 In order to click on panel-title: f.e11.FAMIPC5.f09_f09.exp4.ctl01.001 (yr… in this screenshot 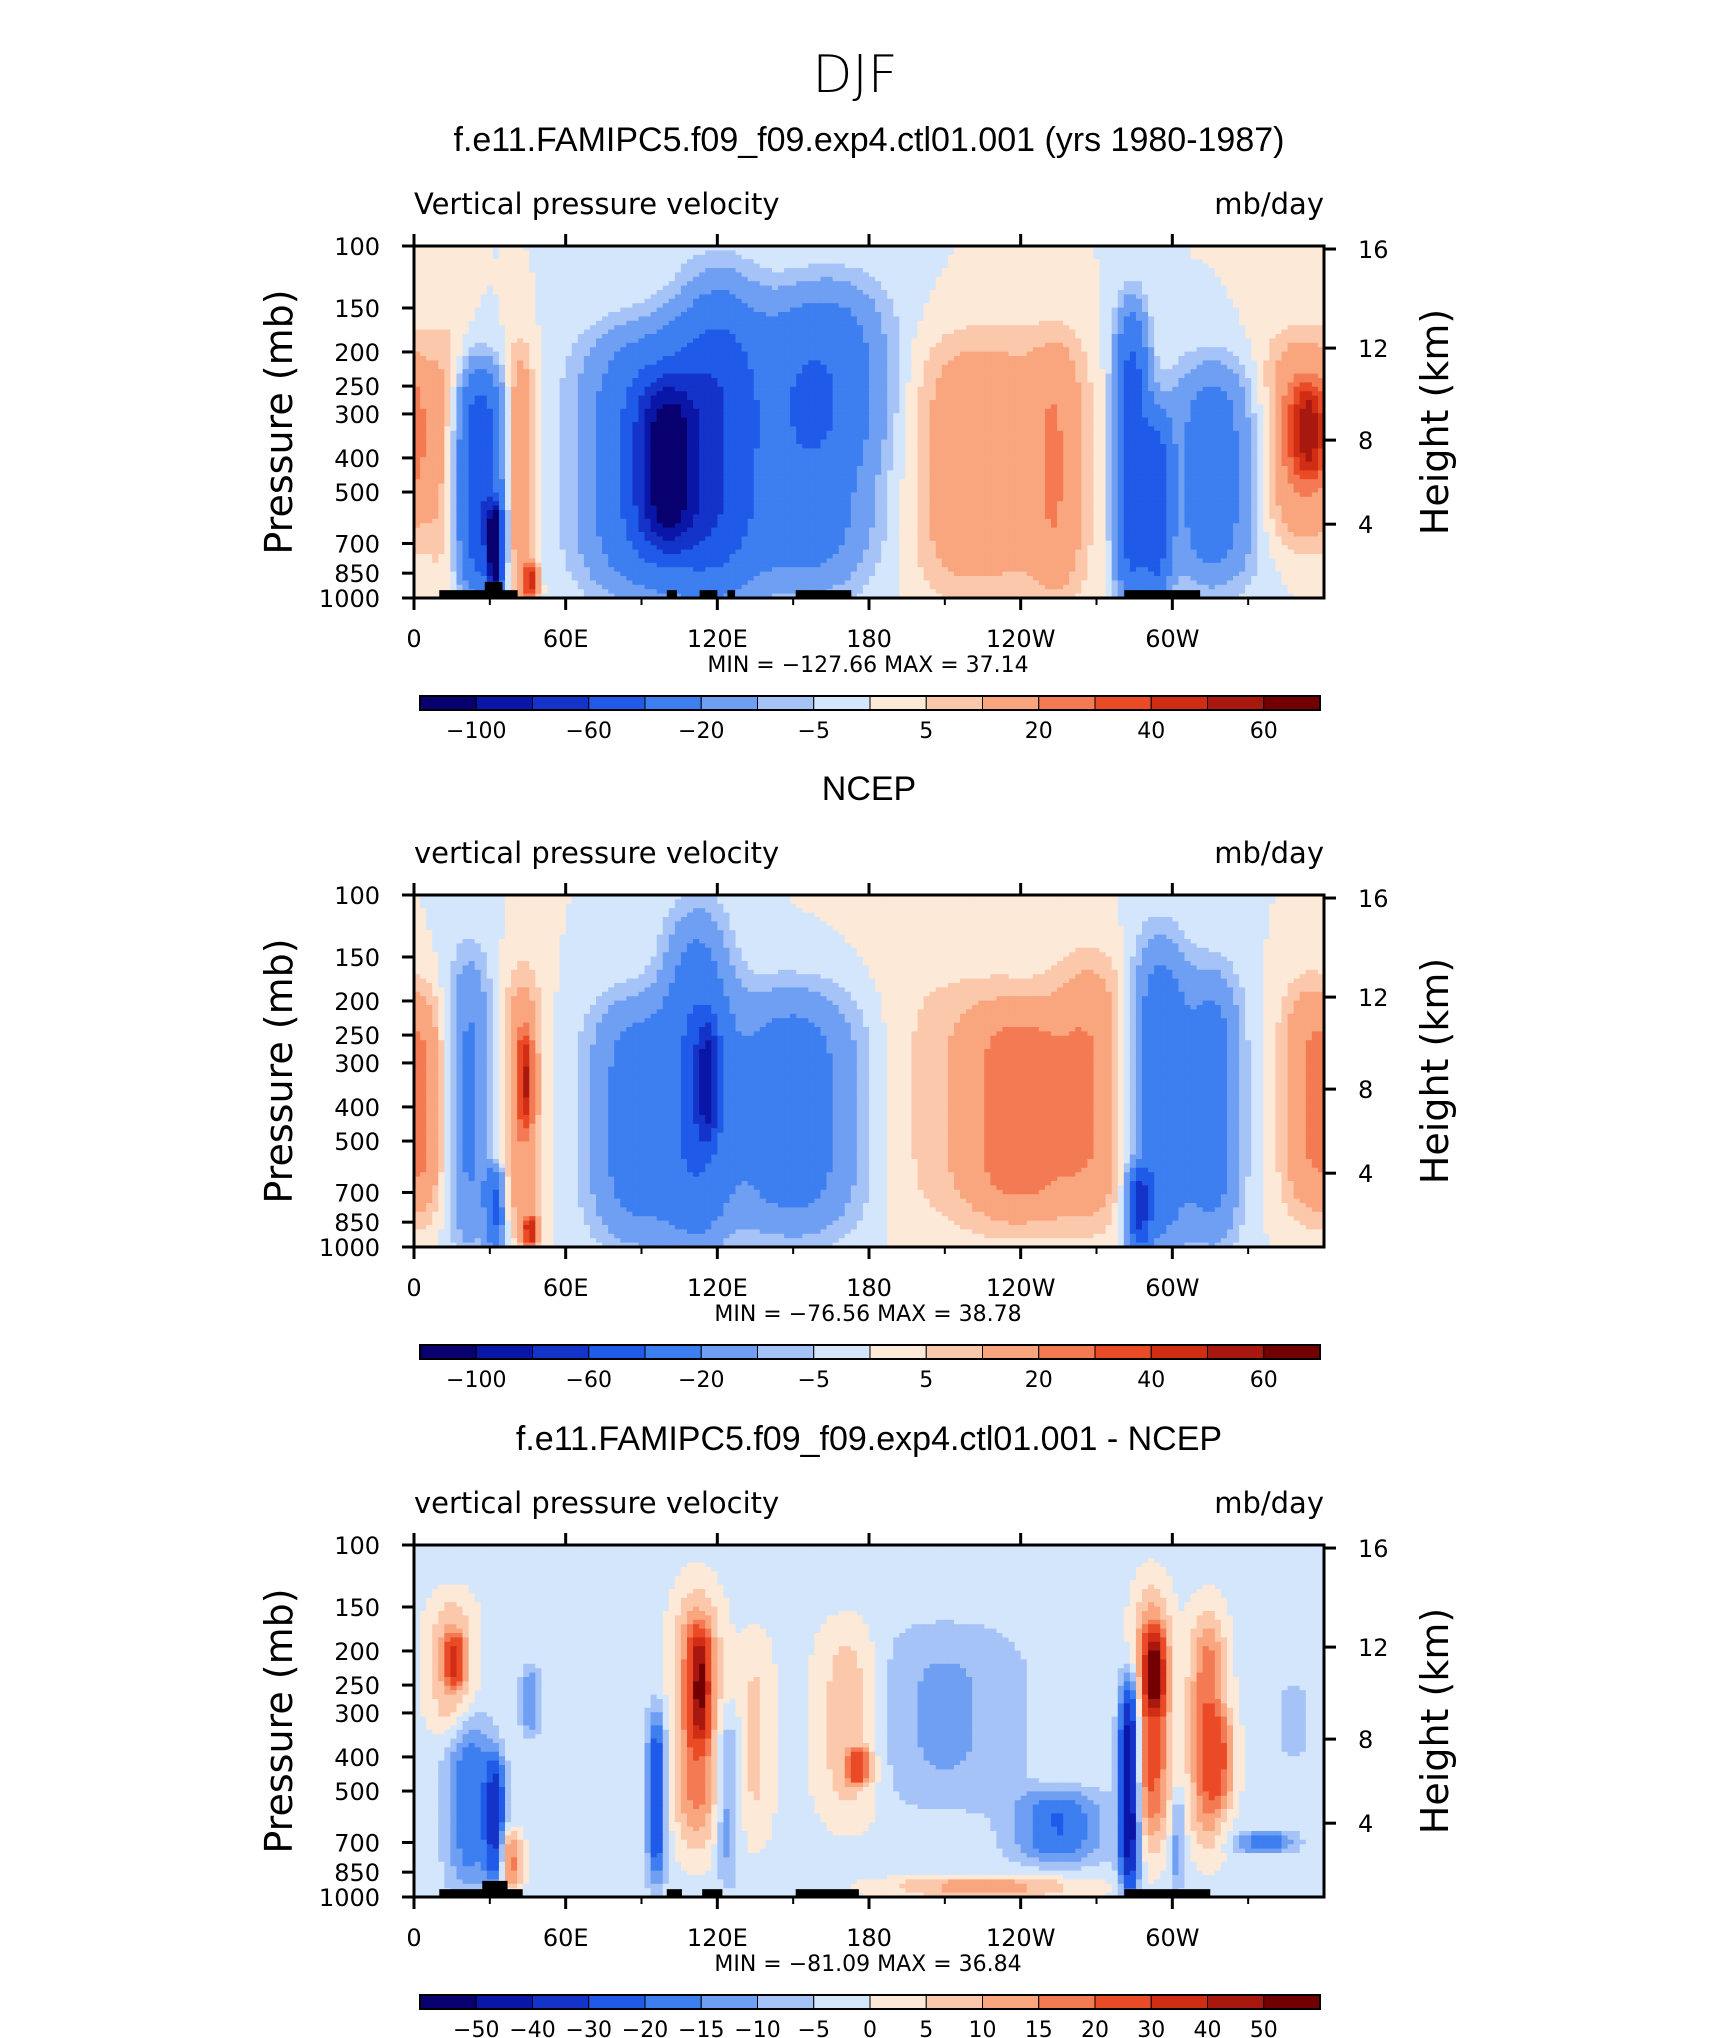, I will do `click(869, 140)`.